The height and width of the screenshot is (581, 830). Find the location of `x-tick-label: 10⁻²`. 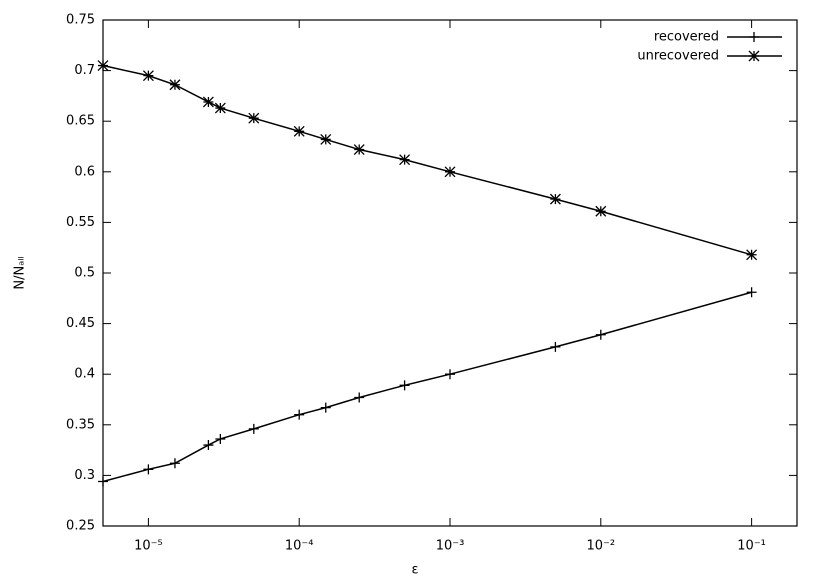

x-tick-label: 10⁻² is located at coordinates (600, 546).